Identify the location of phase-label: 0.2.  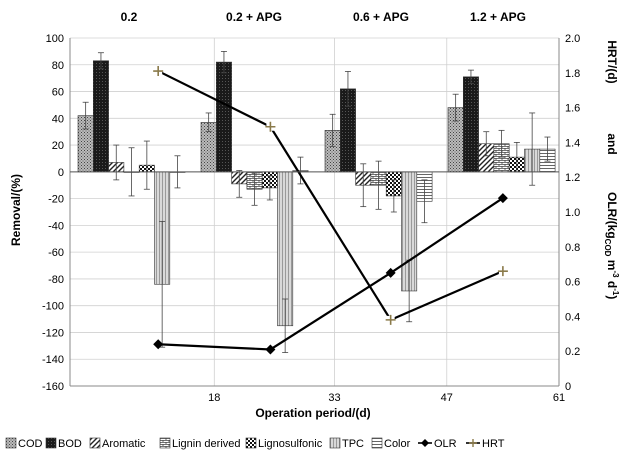
(129, 17).